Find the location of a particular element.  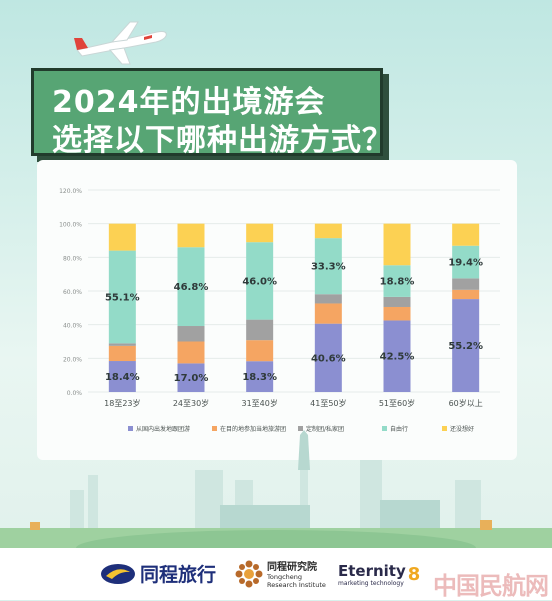

x-tick-label: 41至50岁 is located at coordinates (328, 403).